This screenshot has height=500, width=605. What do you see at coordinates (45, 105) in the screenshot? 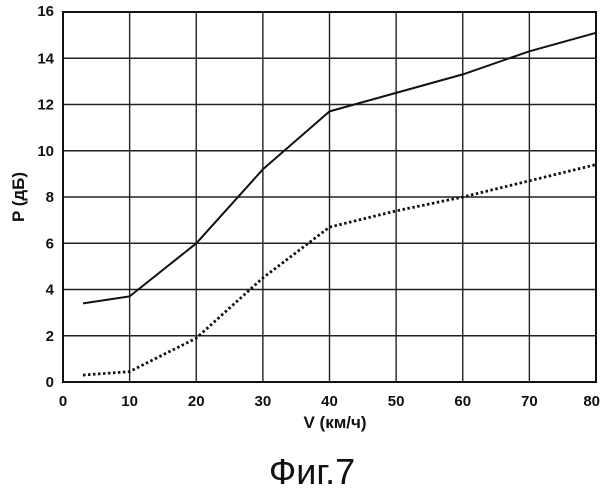
I see `y-tick-label: 12` at bounding box center [45, 105].